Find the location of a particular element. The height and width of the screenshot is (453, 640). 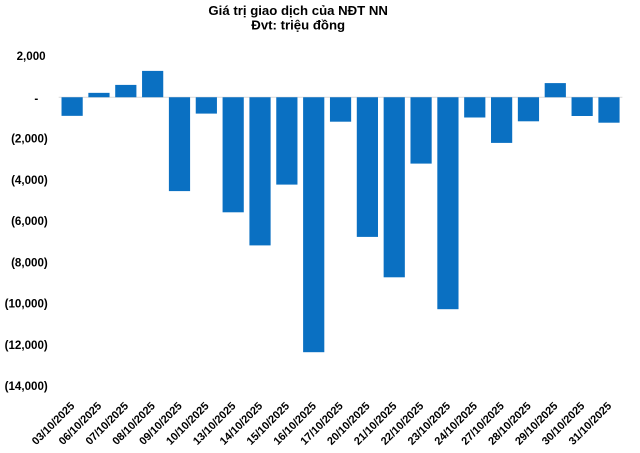

svg-text: (14,000) is located at coordinates (26, 386).